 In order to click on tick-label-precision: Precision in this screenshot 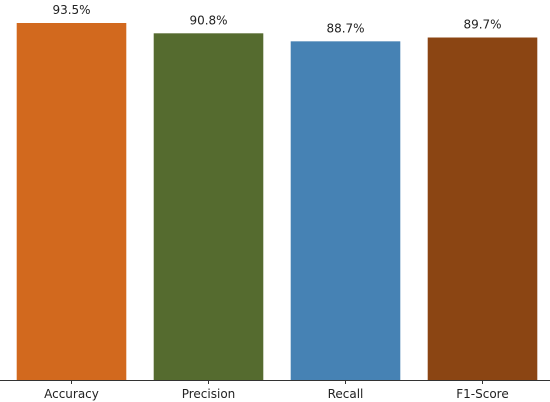, I will do `click(209, 394)`.